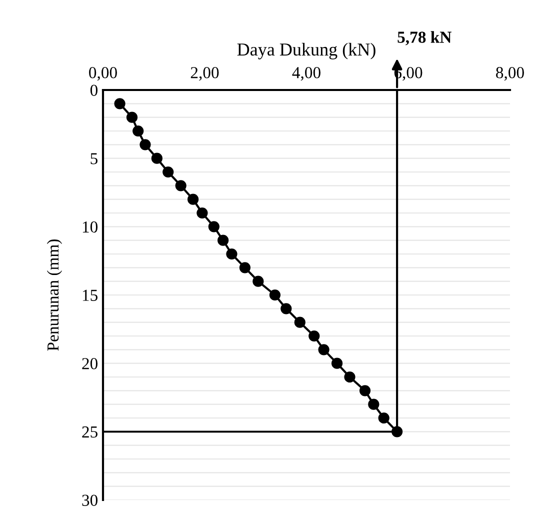 Image resolution: width=538 pixels, height=513 pixels. What do you see at coordinates (204, 74) in the screenshot?
I see `x-tick-label: 2,00` at bounding box center [204, 74].